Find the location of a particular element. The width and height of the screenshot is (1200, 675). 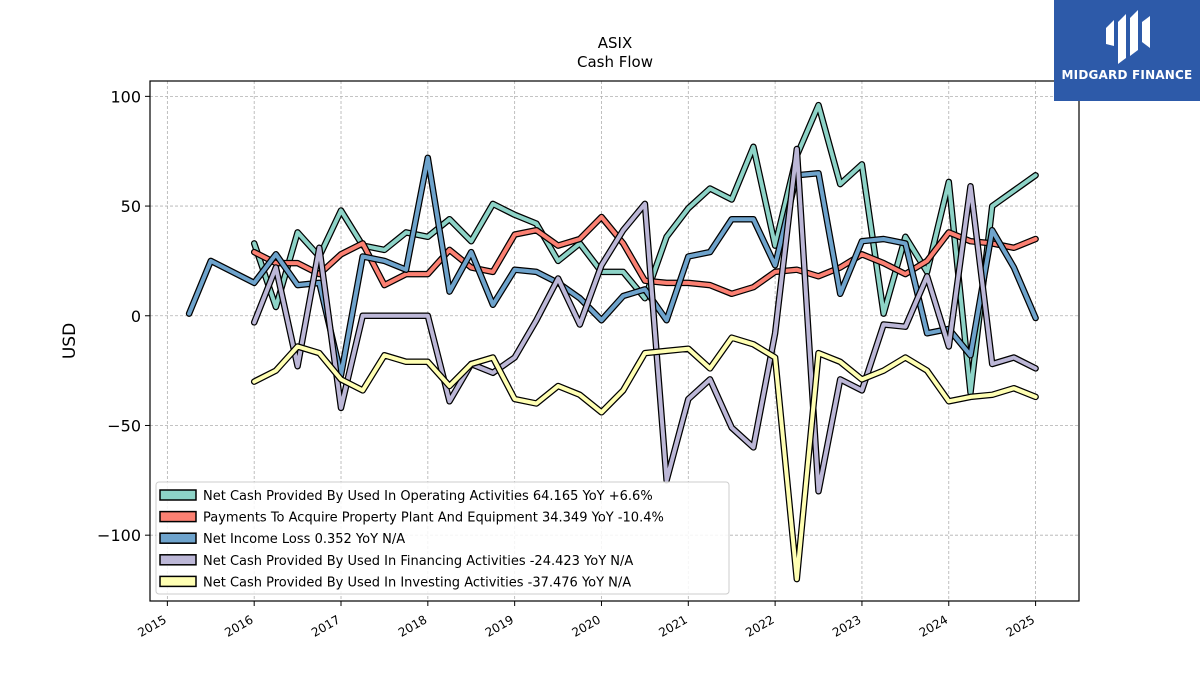

logo-text: MIDGARD FINANCE is located at coordinates (1127, 75).